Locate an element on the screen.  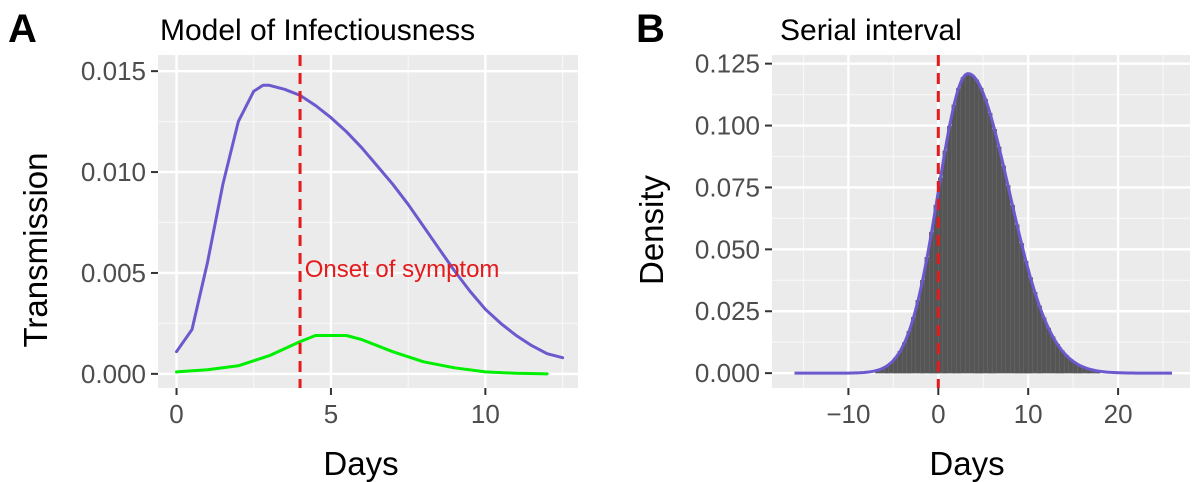
panel-b-x-axis-title: Days is located at coordinates (966, 463).